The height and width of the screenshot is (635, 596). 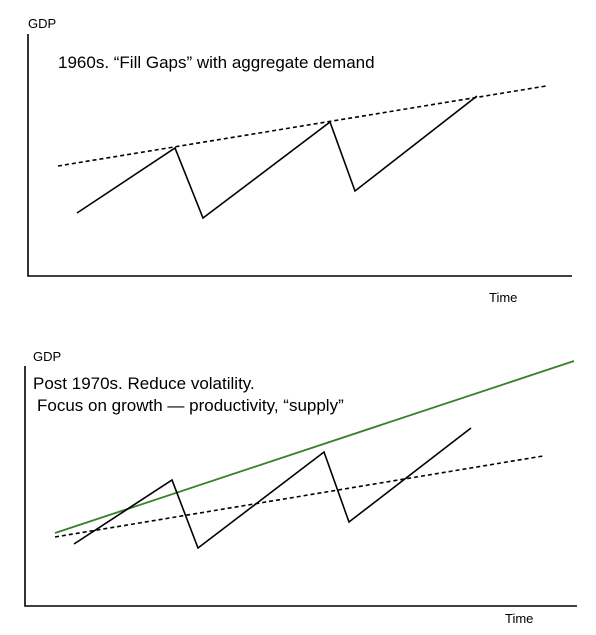 I want to click on top-caption: 1960s. “Fill Gaps” with aggregate demand, so click(x=216, y=62).